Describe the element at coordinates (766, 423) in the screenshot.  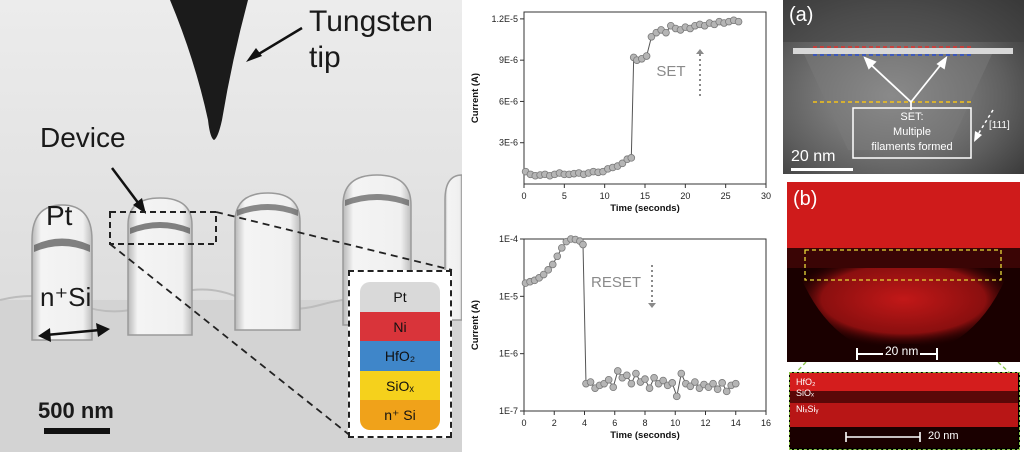
I see `chart-1-xtick-label: 16` at that location.